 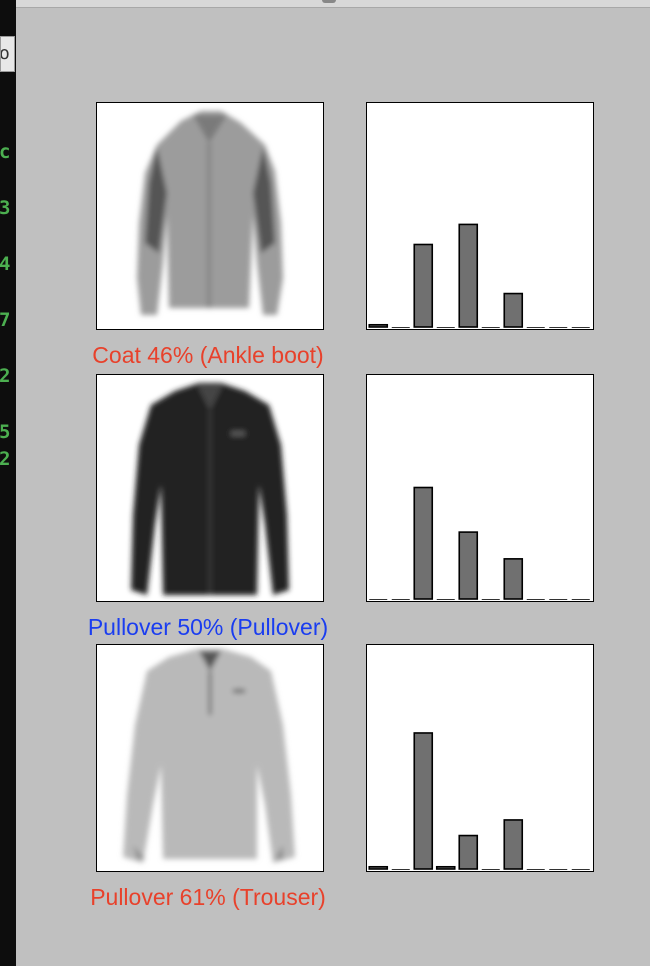 I want to click on window-top-edge, so click(x=333, y=4).